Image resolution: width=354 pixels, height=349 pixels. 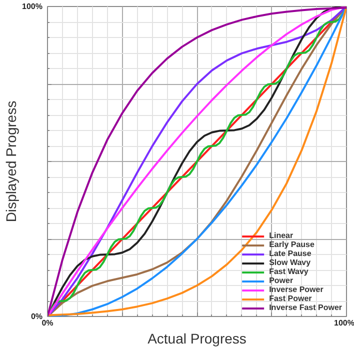 I want to click on legend-label: Fast Wavy, so click(x=288, y=271).